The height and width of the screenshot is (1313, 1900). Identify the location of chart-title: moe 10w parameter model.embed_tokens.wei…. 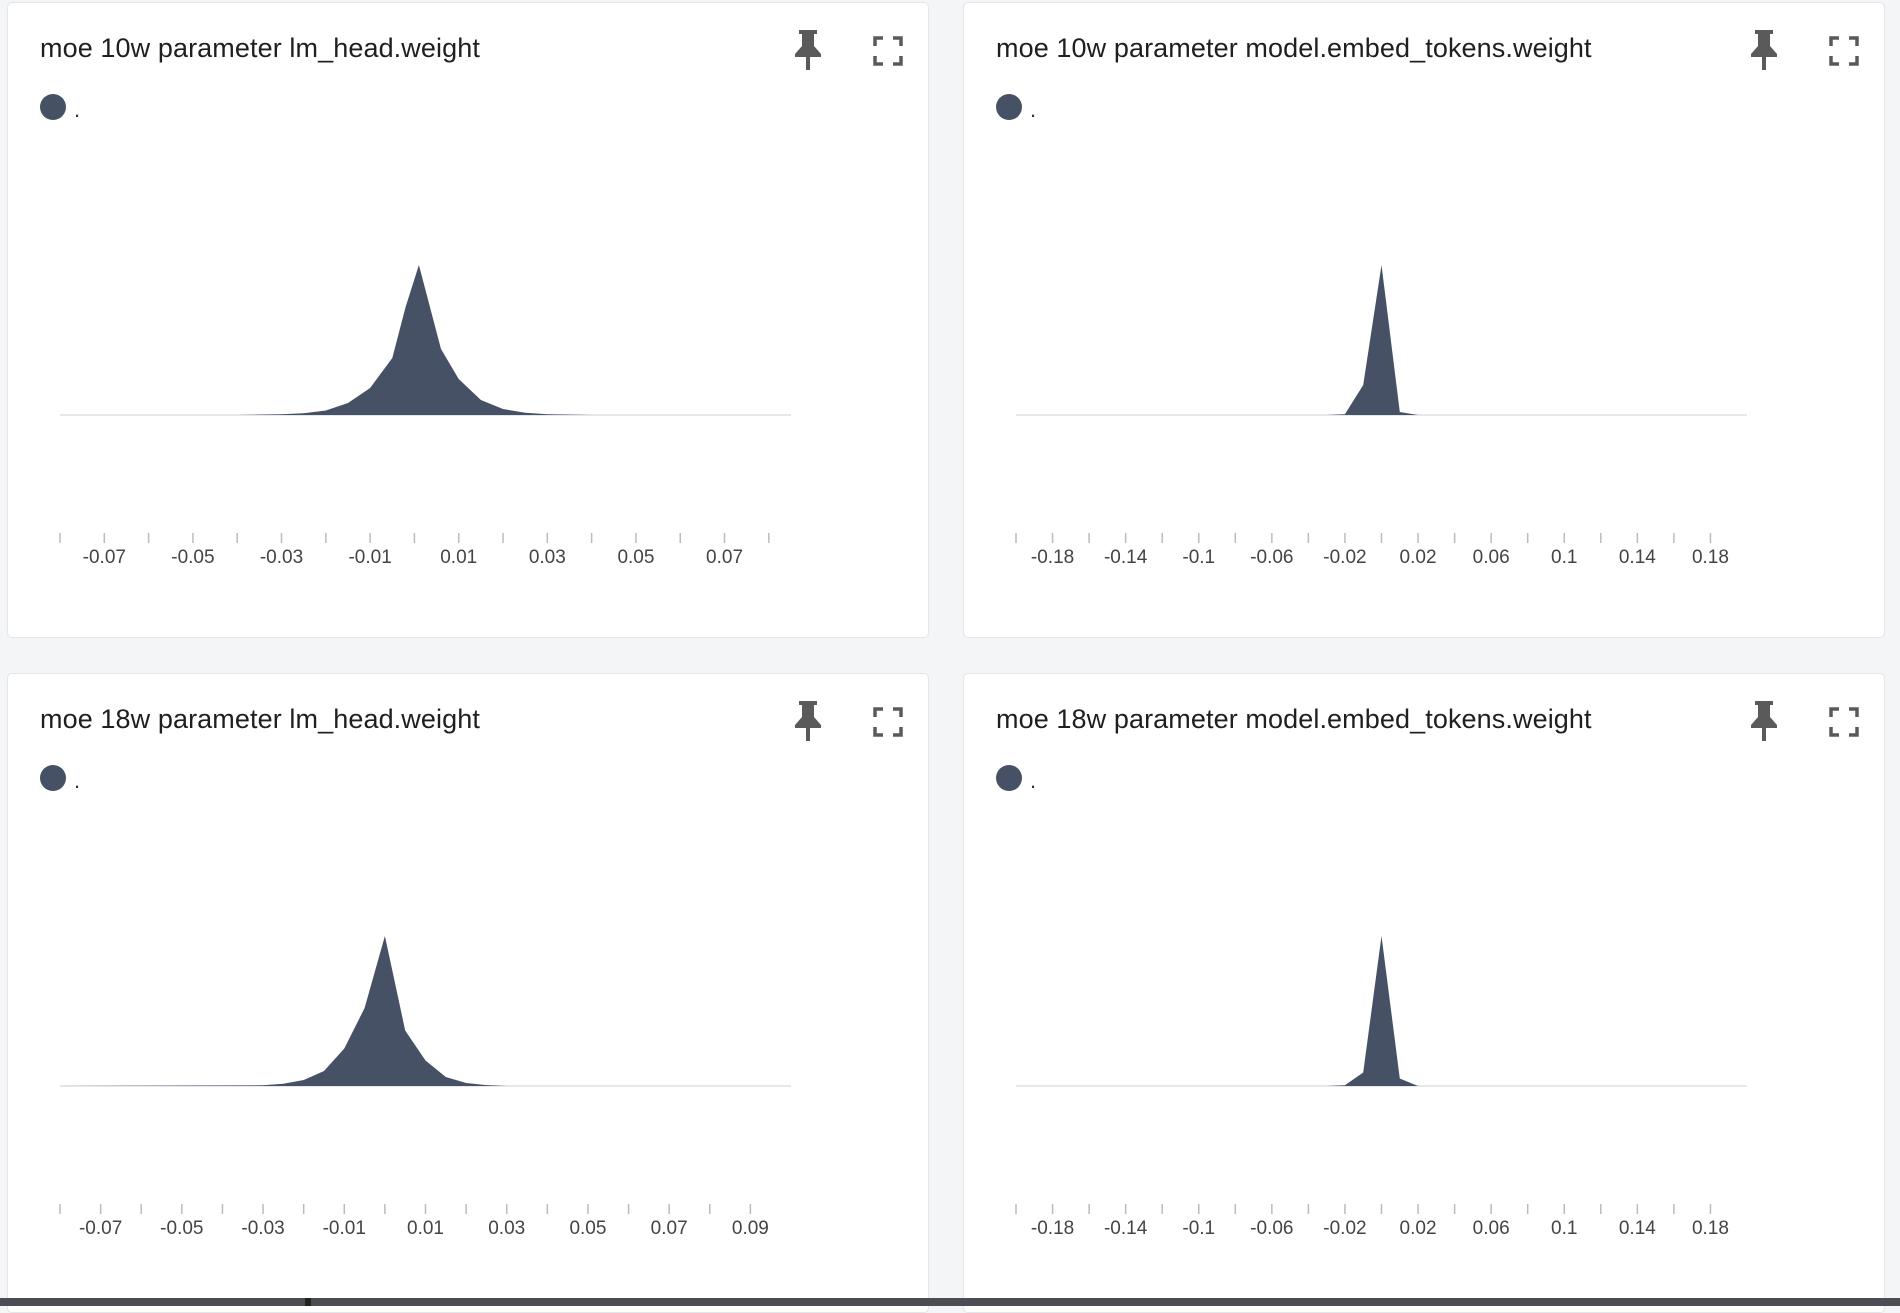
(1294, 48).